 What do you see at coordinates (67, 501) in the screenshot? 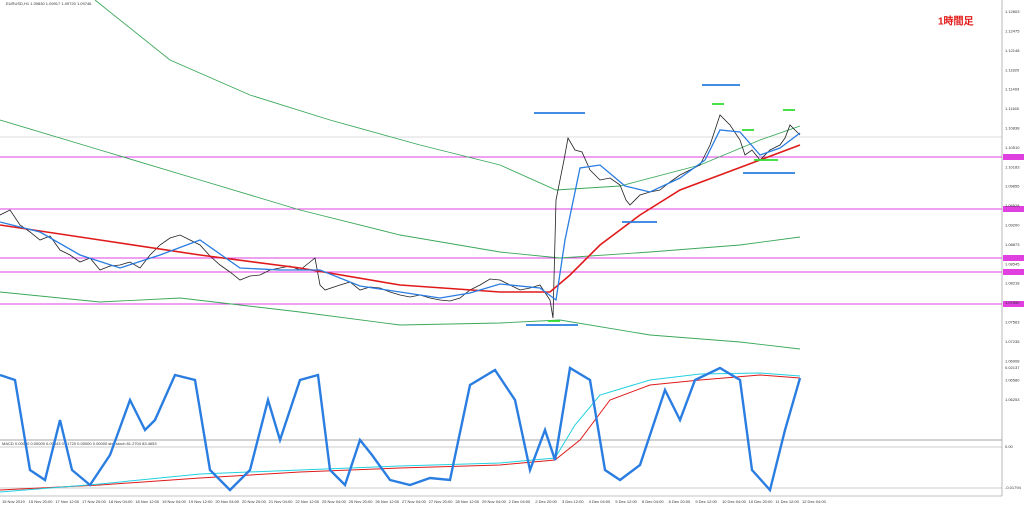
I see `time-label: 17 Nov 12:00` at bounding box center [67, 501].